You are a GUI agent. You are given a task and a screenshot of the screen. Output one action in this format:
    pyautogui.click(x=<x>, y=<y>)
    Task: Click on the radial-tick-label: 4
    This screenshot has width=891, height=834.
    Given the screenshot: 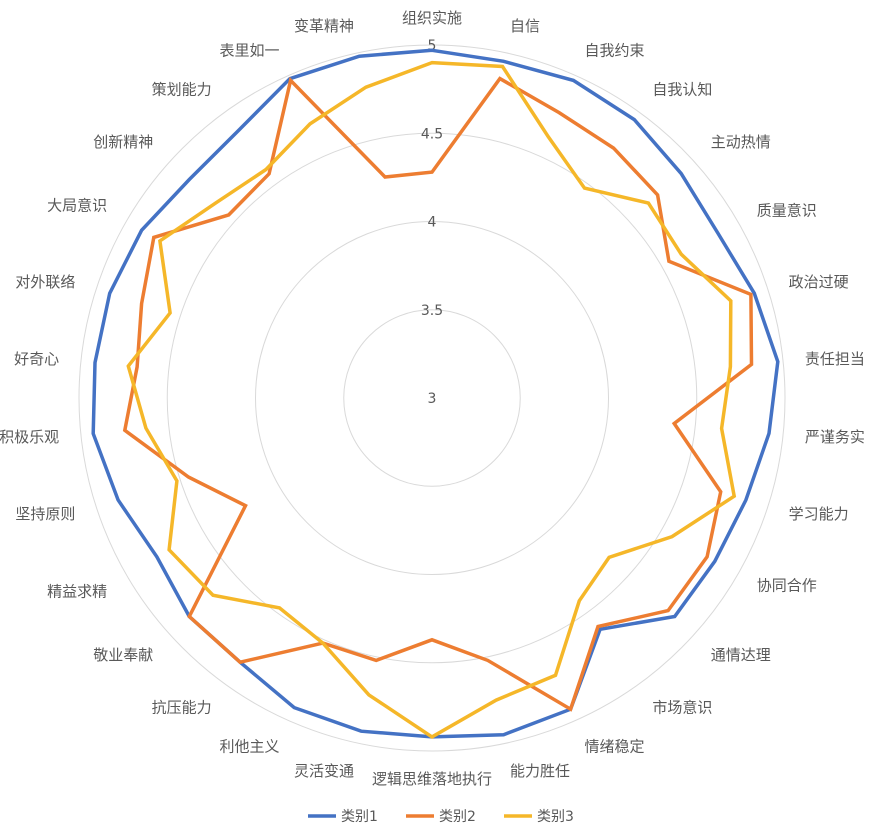 What is the action you would take?
    pyautogui.click(x=432, y=223)
    